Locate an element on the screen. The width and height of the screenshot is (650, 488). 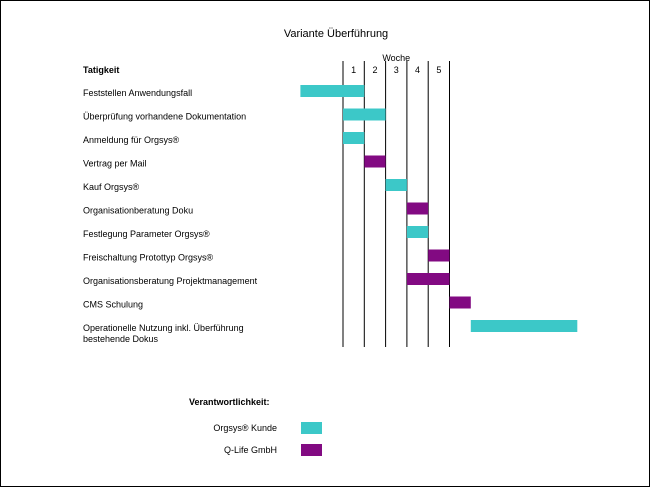
chart-title: Variante Überführung is located at coordinates (336, 34).